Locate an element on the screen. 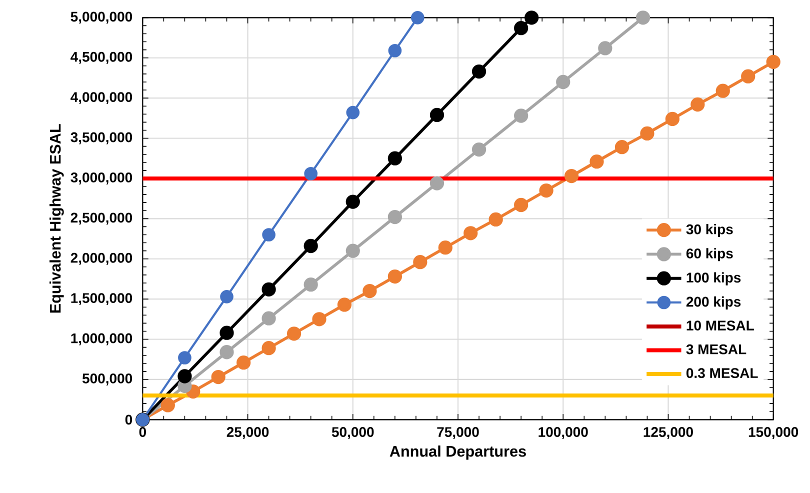 The width and height of the screenshot is (810, 493). y-tick-label: 1,000,000 is located at coordinates (101, 339).